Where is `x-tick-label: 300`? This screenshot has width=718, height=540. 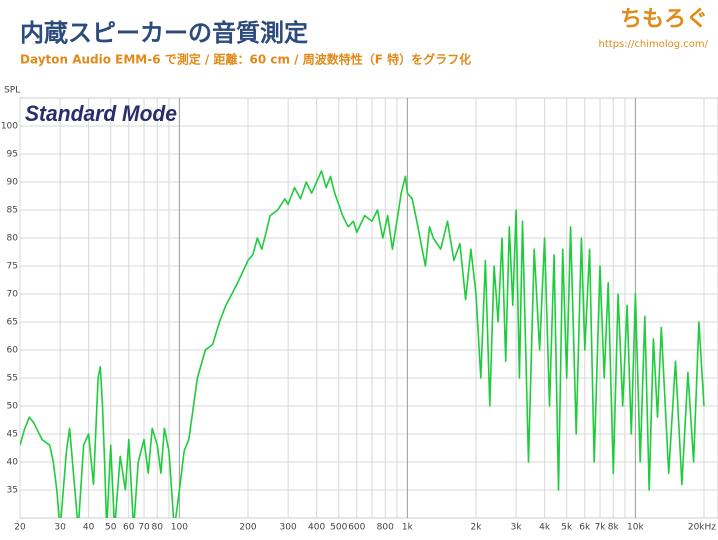
x-tick-label: 300 is located at coordinates (288, 528).